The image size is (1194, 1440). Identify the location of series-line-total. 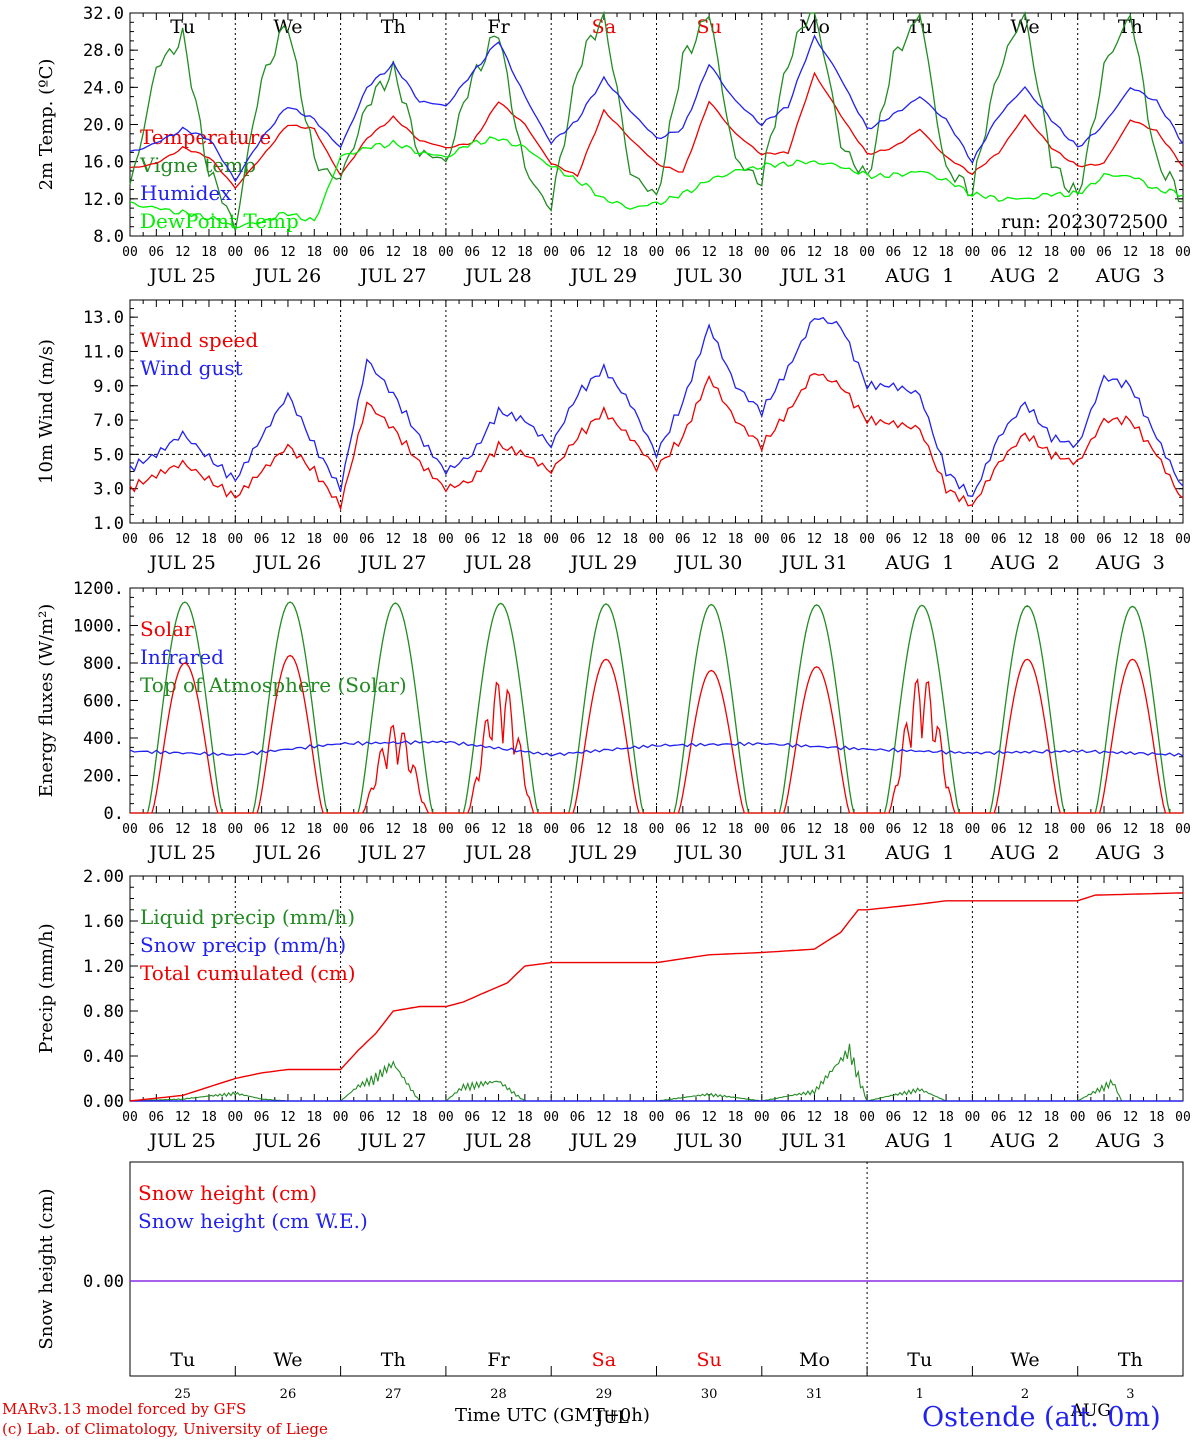
(656, 997).